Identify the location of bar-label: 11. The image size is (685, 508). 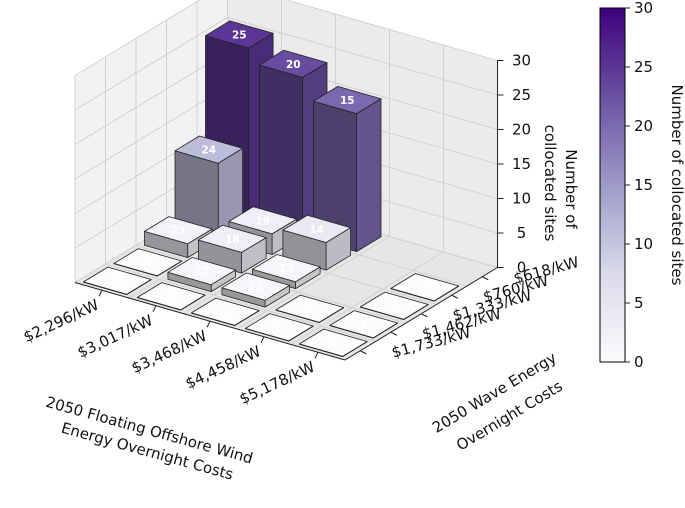
(225, 313).